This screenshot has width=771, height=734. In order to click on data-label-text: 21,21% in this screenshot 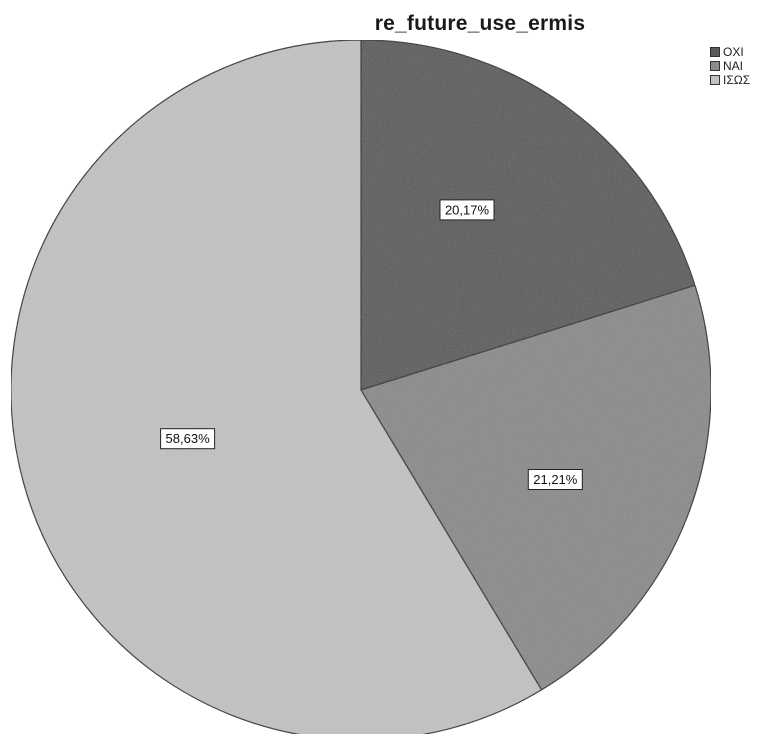, I will do `click(555, 479)`.